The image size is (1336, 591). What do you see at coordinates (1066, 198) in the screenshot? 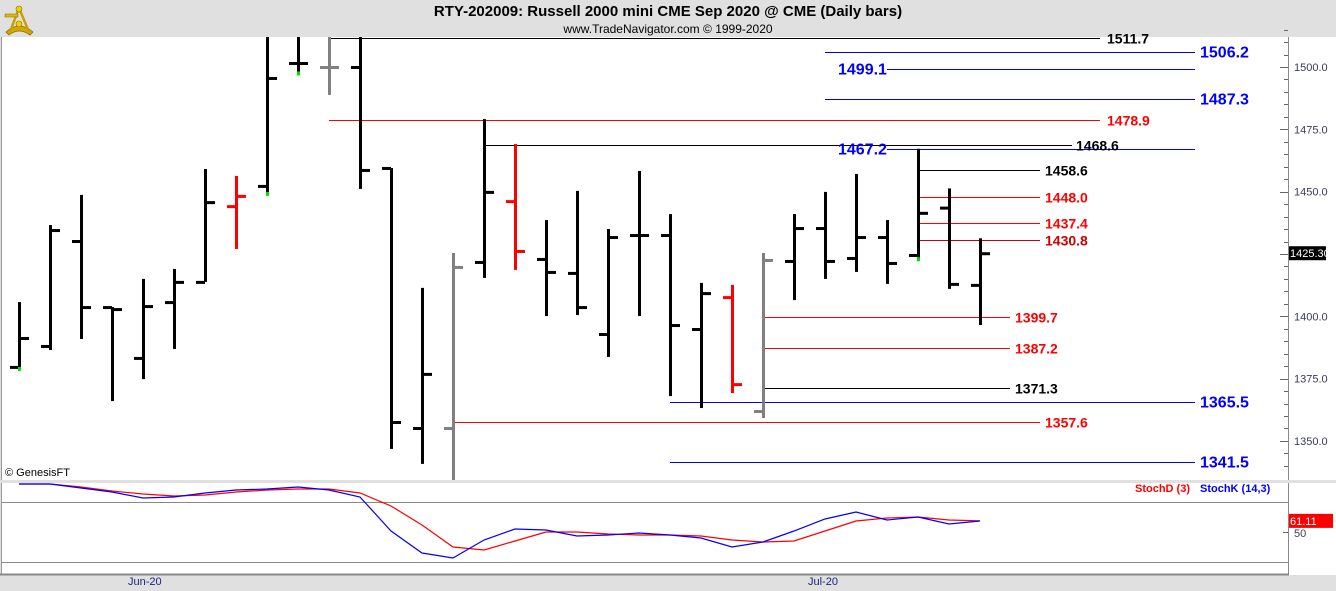
I see `level-label: 1448.0` at bounding box center [1066, 198].